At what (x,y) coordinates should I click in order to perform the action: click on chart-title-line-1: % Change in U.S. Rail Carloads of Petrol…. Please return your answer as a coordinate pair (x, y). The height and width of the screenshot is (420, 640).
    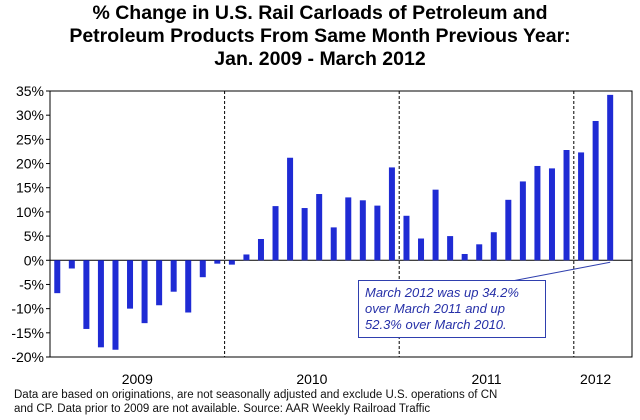
    Looking at the image, I should click on (320, 13).